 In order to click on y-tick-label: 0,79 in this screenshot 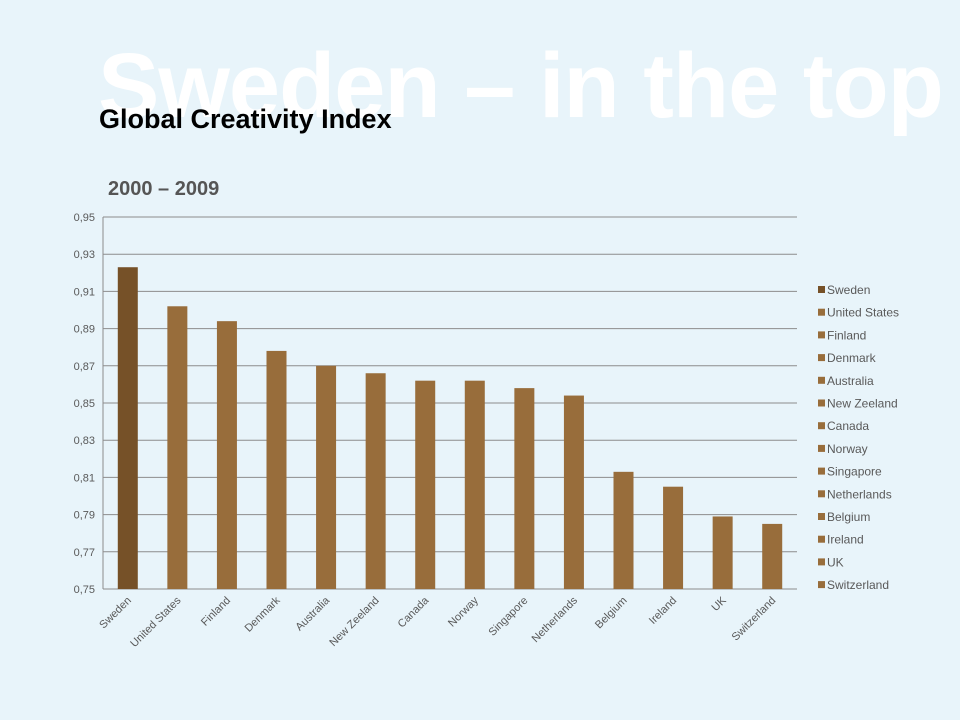, I will do `click(84, 516)`.